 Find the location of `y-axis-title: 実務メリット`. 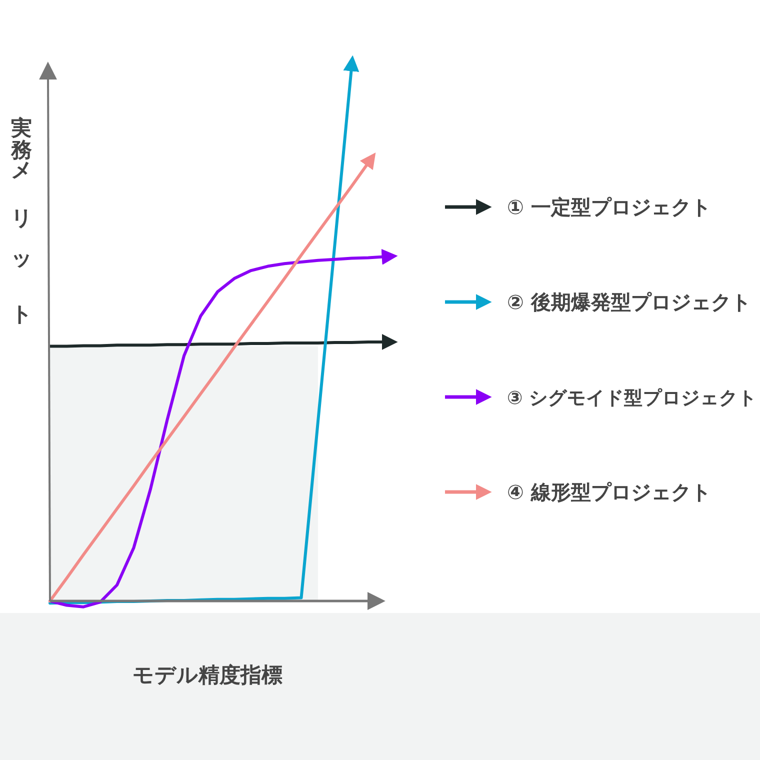

y-axis-title: 実務メリット is located at coordinates (22, 218).